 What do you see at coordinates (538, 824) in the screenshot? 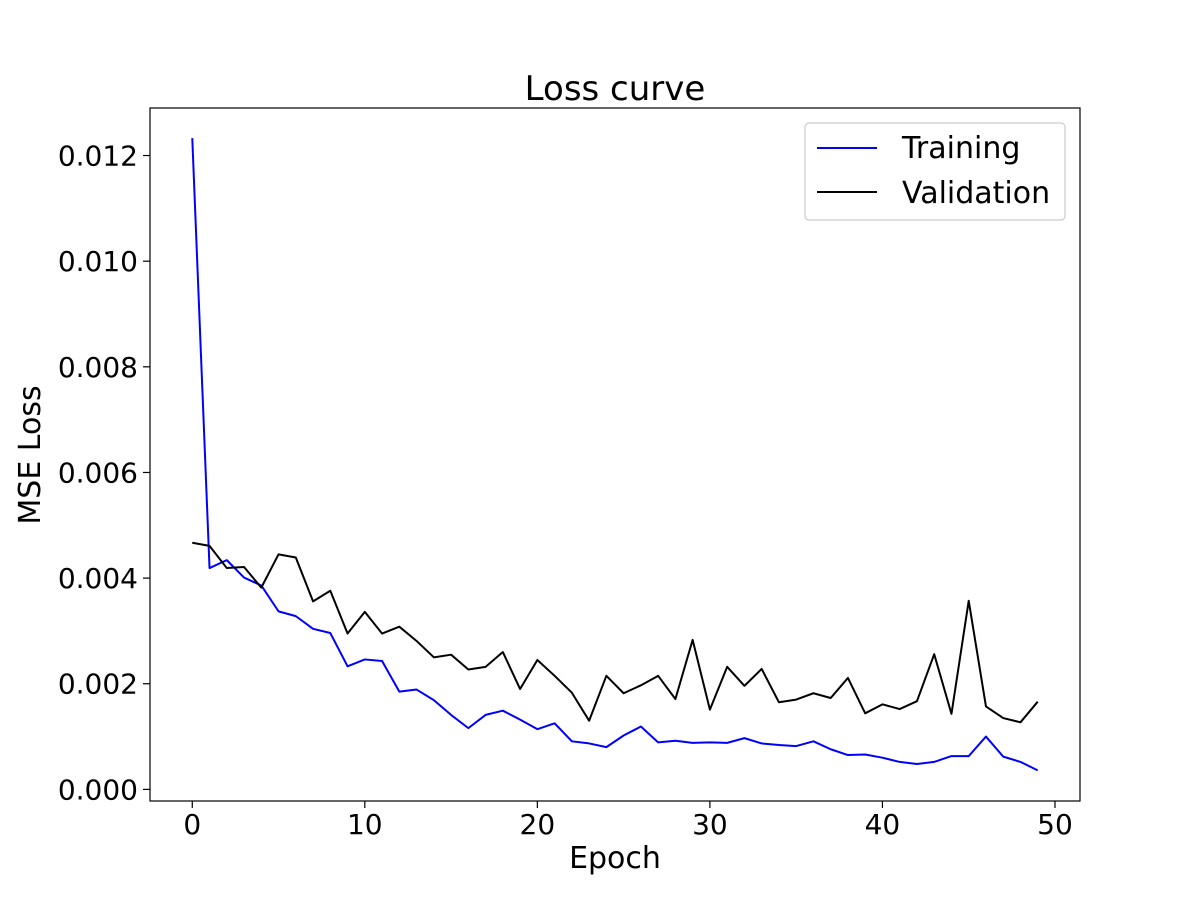
I see `x-tick-label: 20` at bounding box center [538, 824].